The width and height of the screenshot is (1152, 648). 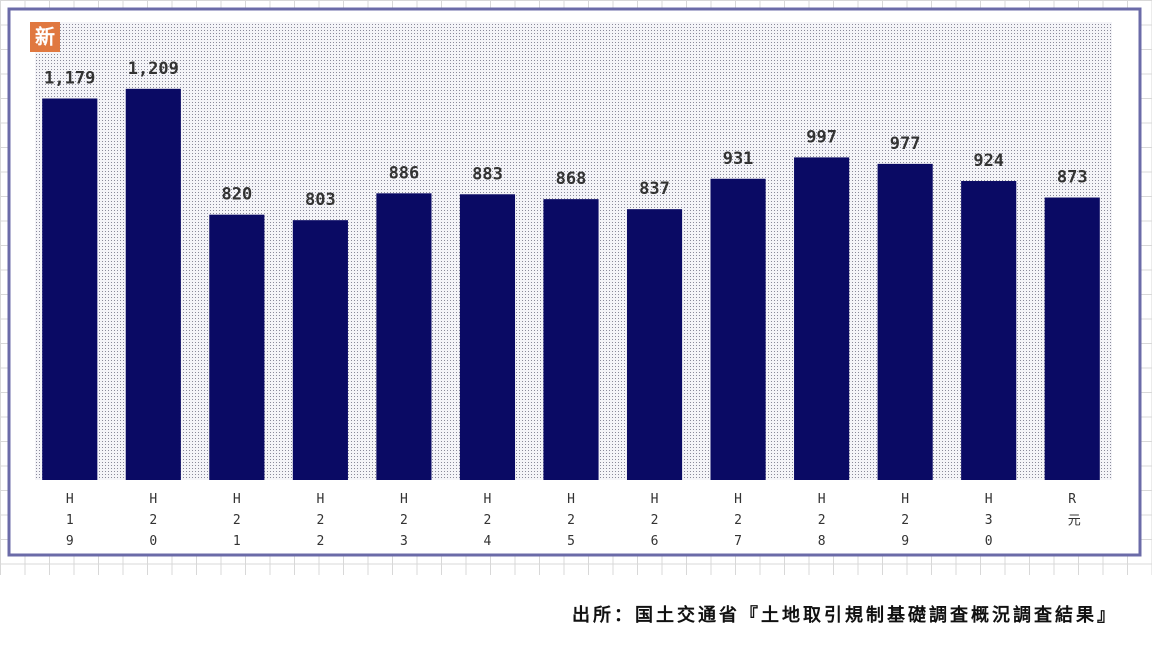 What do you see at coordinates (821, 137) in the screenshot?
I see `value-label: 997` at bounding box center [821, 137].